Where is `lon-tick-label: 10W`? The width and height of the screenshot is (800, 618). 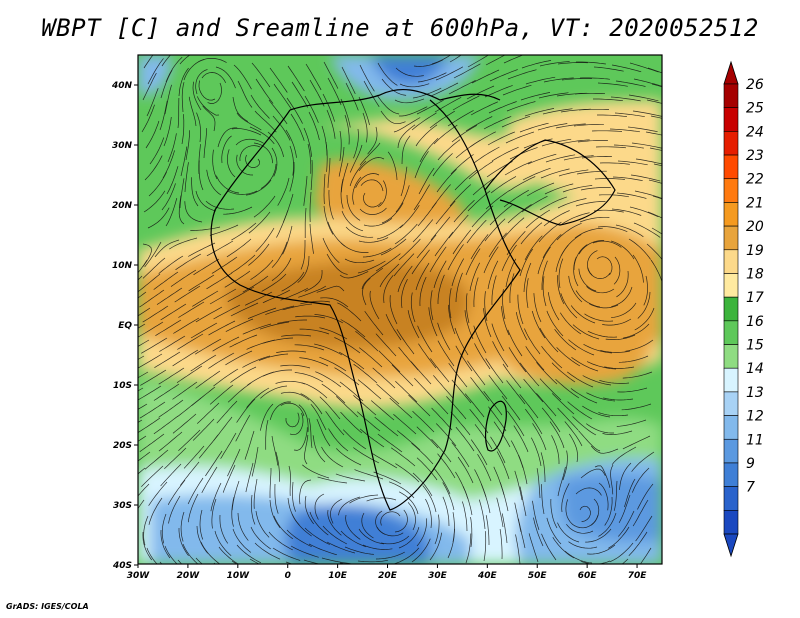 lon-tick-label: 10W is located at coordinates (239, 576).